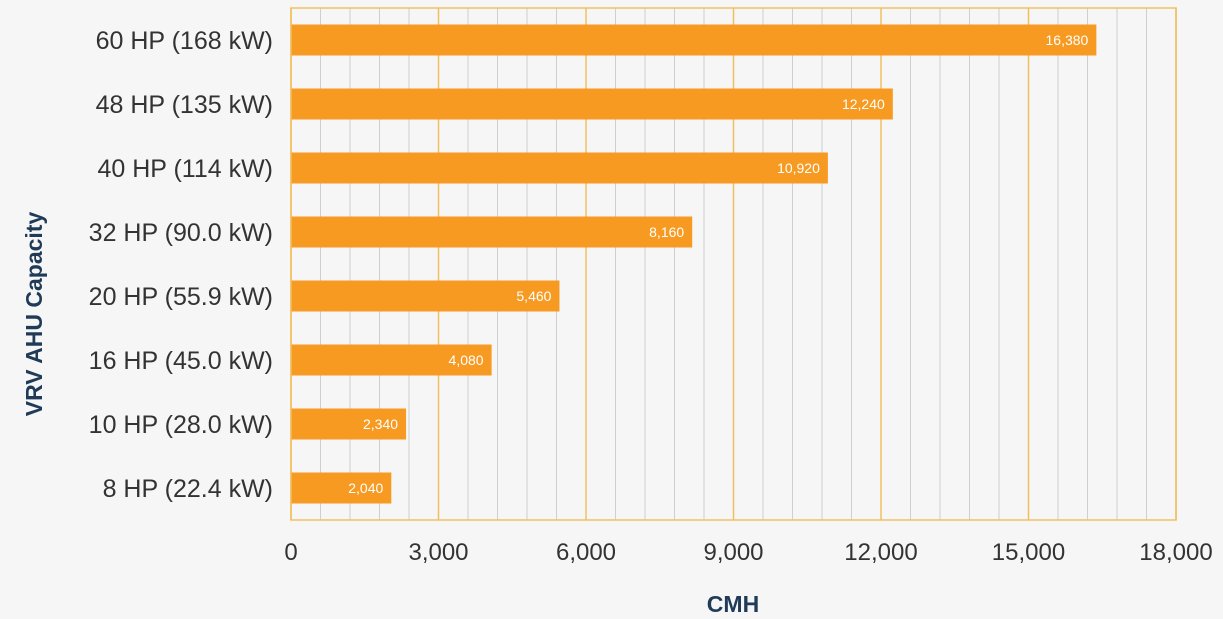 This screenshot has height=619, width=1223. What do you see at coordinates (34, 314) in the screenshot?
I see `y-axis-title: VRV AHU Capacity` at bounding box center [34, 314].